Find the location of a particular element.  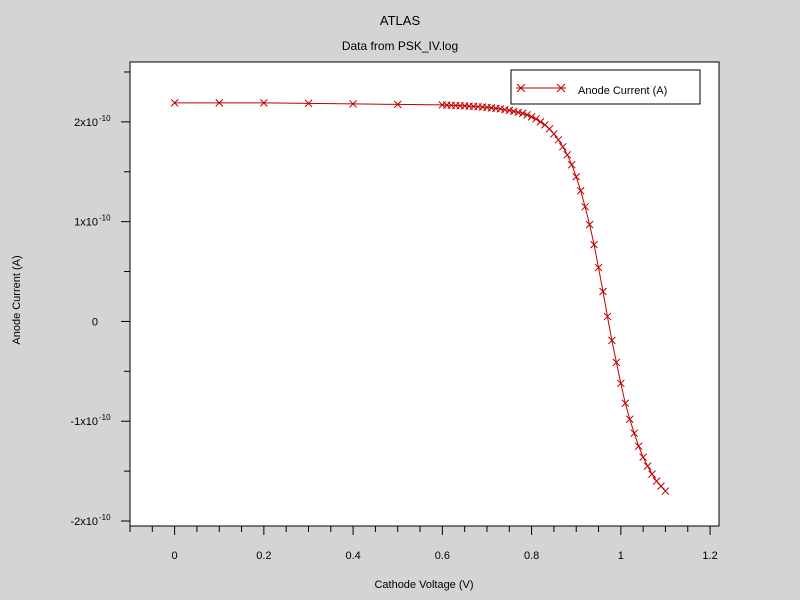

x-axis-label: Cathode Voltage (V) is located at coordinates (423, 585).